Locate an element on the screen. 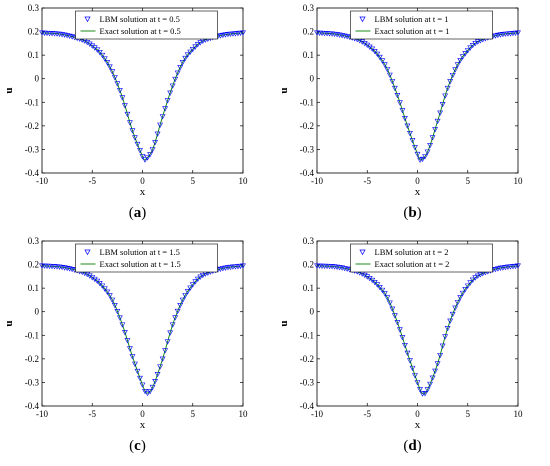 The image size is (550, 466). y-tick-label: 0.3 is located at coordinates (34, 241).